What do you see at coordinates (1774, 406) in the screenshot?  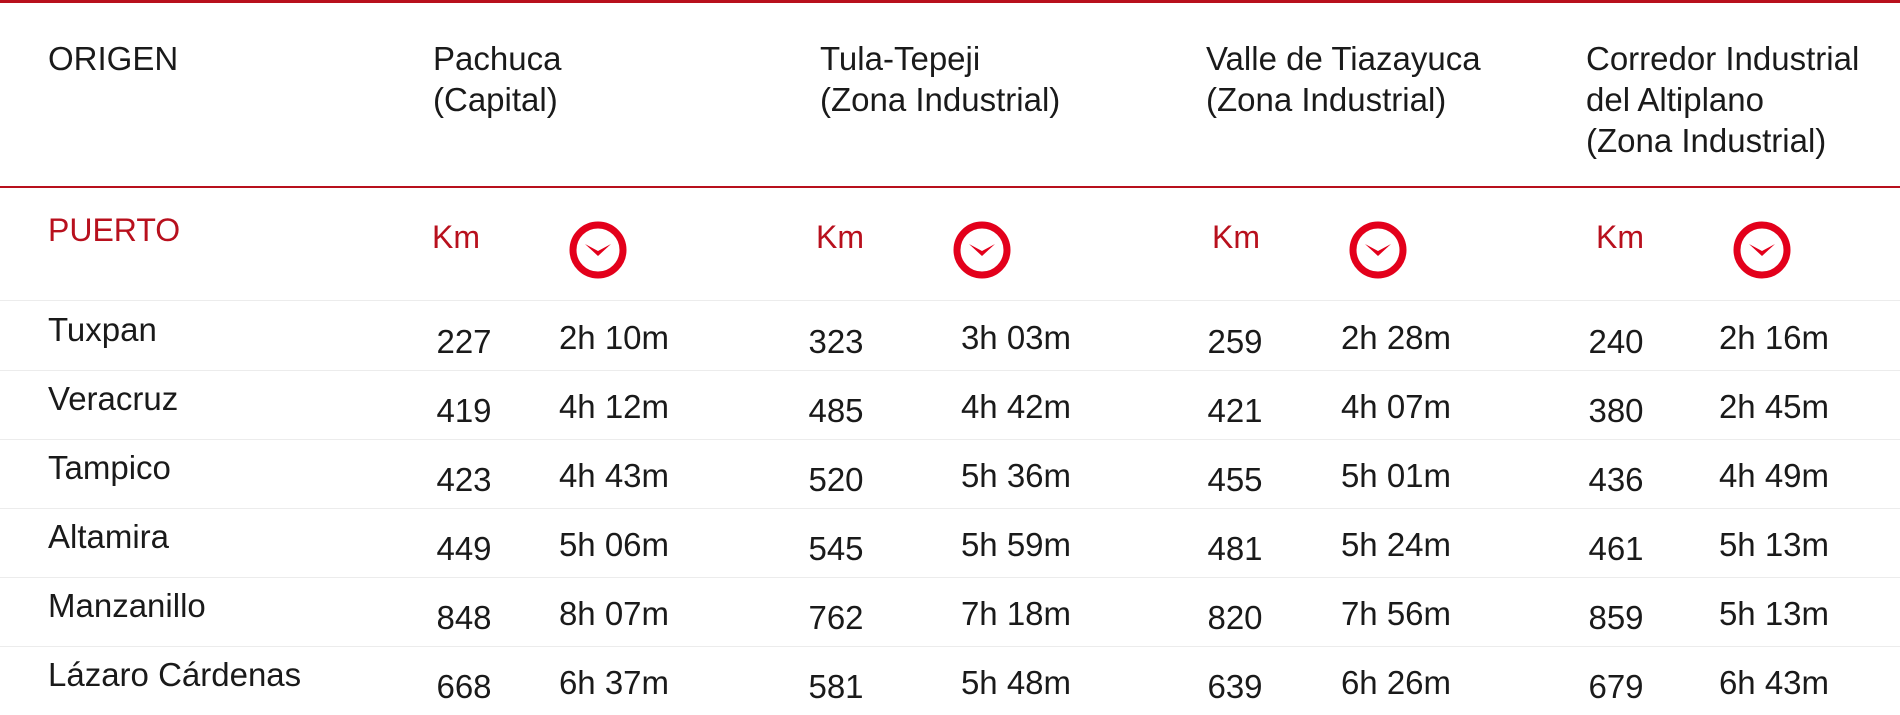 I see `travel-time: 2h 45m` at bounding box center [1774, 406].